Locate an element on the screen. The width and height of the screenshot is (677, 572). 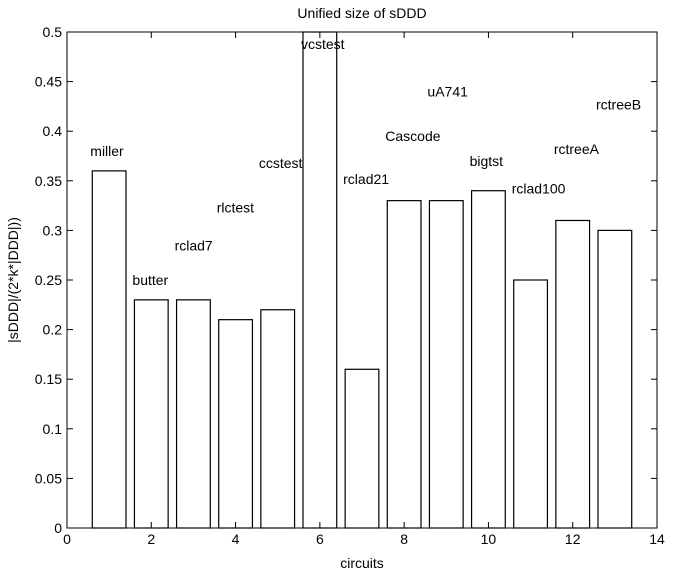
x-tick-label: 10 is located at coordinates (489, 539).